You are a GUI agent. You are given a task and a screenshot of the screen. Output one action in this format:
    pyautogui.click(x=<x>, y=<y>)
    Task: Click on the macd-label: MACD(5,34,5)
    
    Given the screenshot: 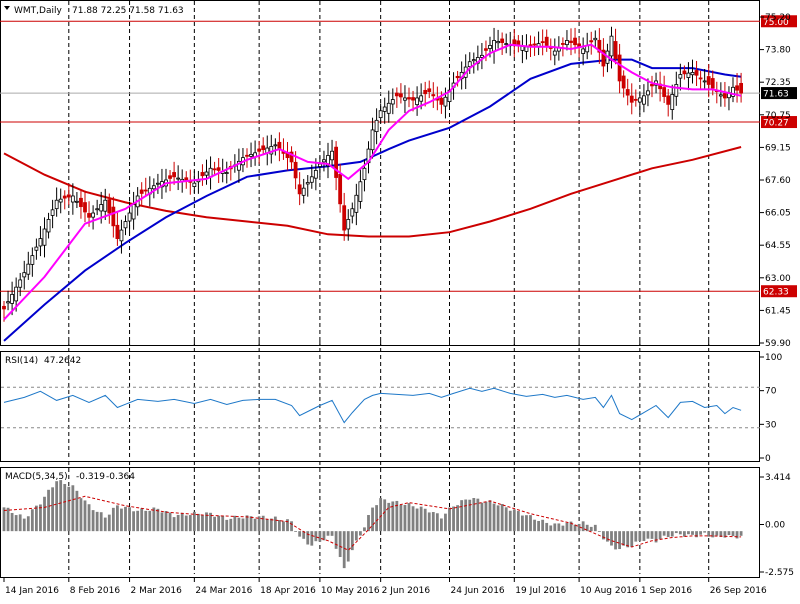 What is the action you would take?
    pyautogui.click(x=36, y=477)
    